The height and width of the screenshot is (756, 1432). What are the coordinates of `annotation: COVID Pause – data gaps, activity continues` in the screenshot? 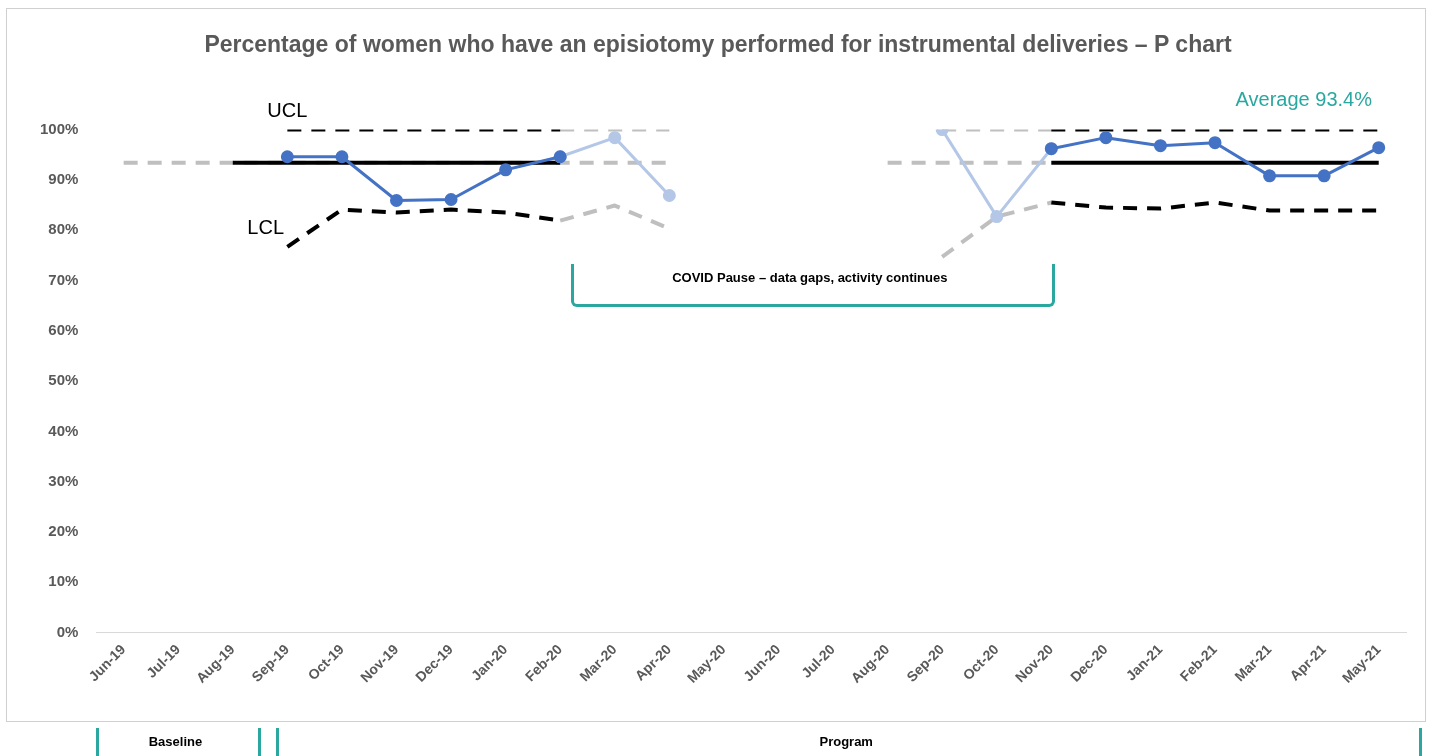 It's located at (810, 277).